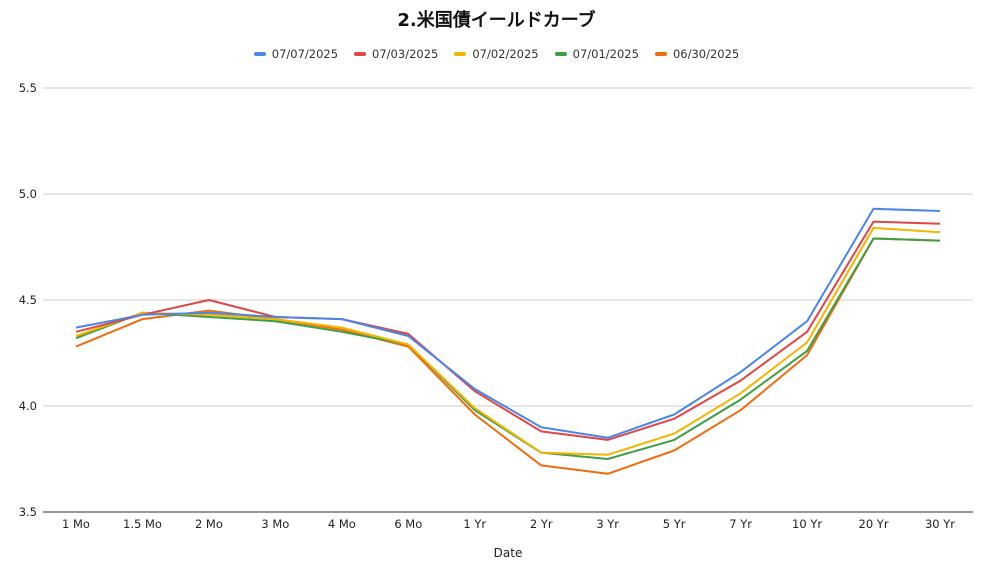 The height and width of the screenshot is (584, 993). I want to click on x-tick-label: 3 Mo, so click(275, 524).